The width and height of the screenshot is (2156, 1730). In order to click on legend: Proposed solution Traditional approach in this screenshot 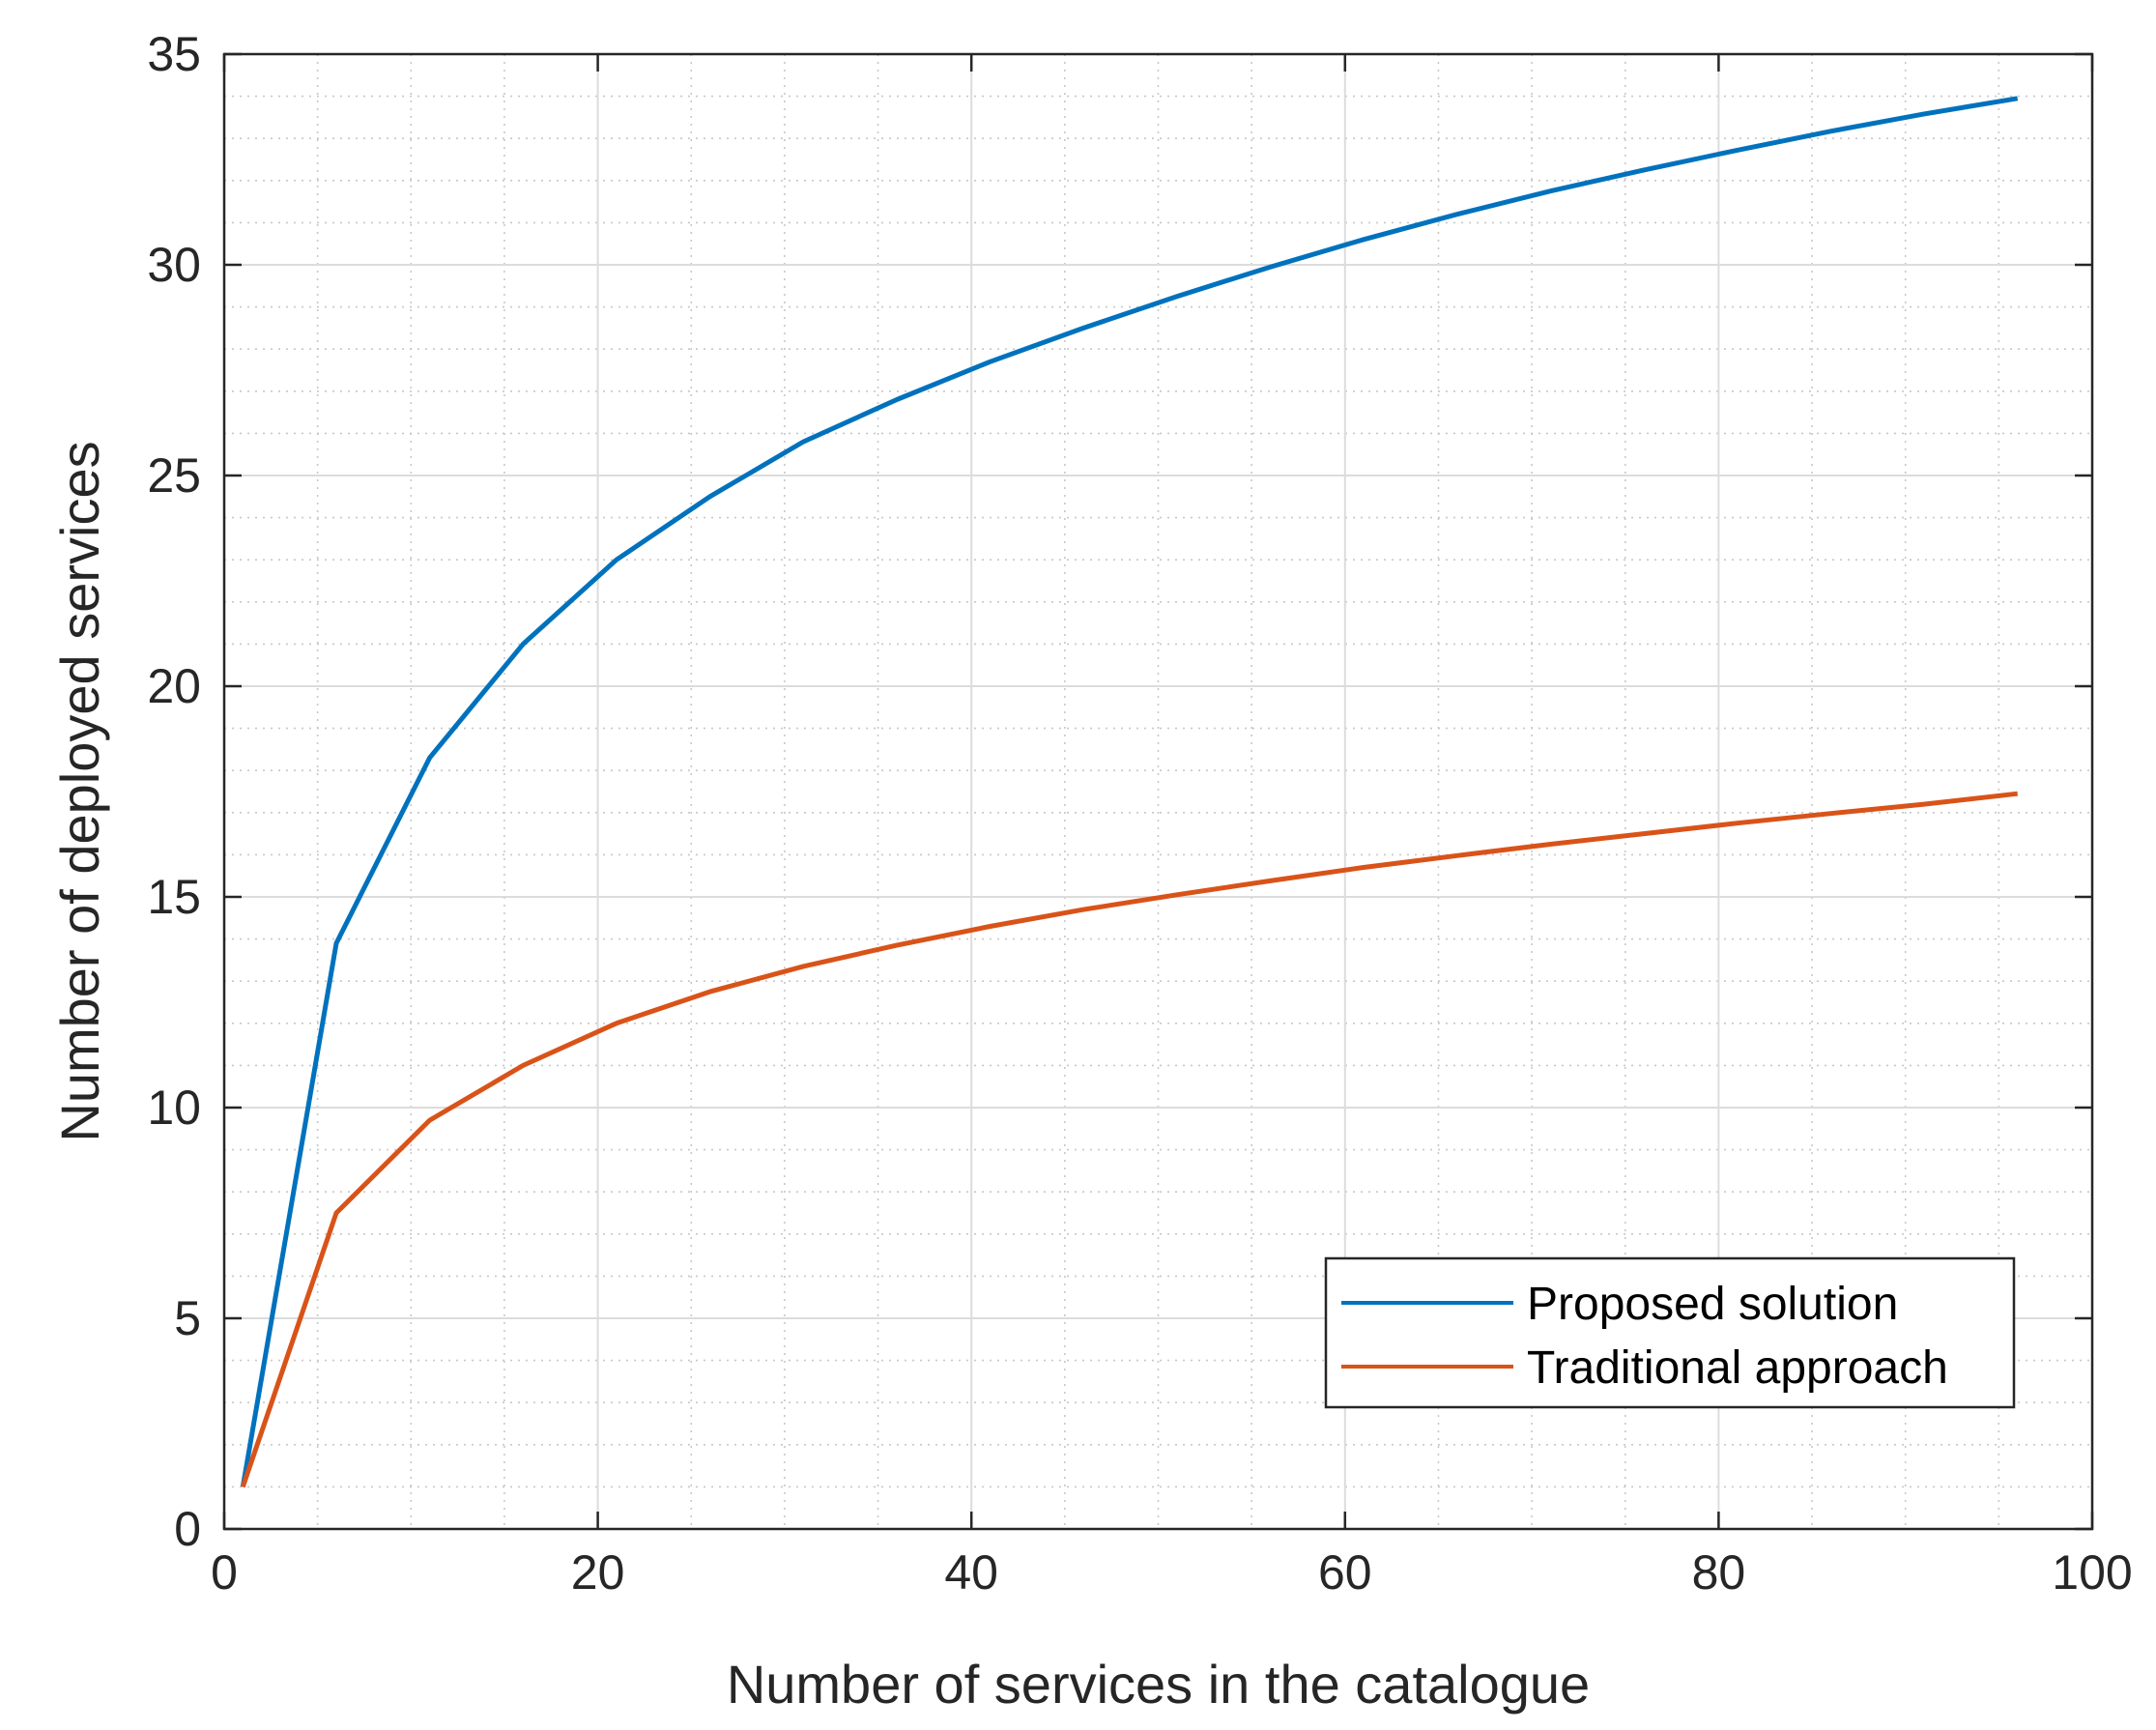, I will do `click(1670, 1333)`.